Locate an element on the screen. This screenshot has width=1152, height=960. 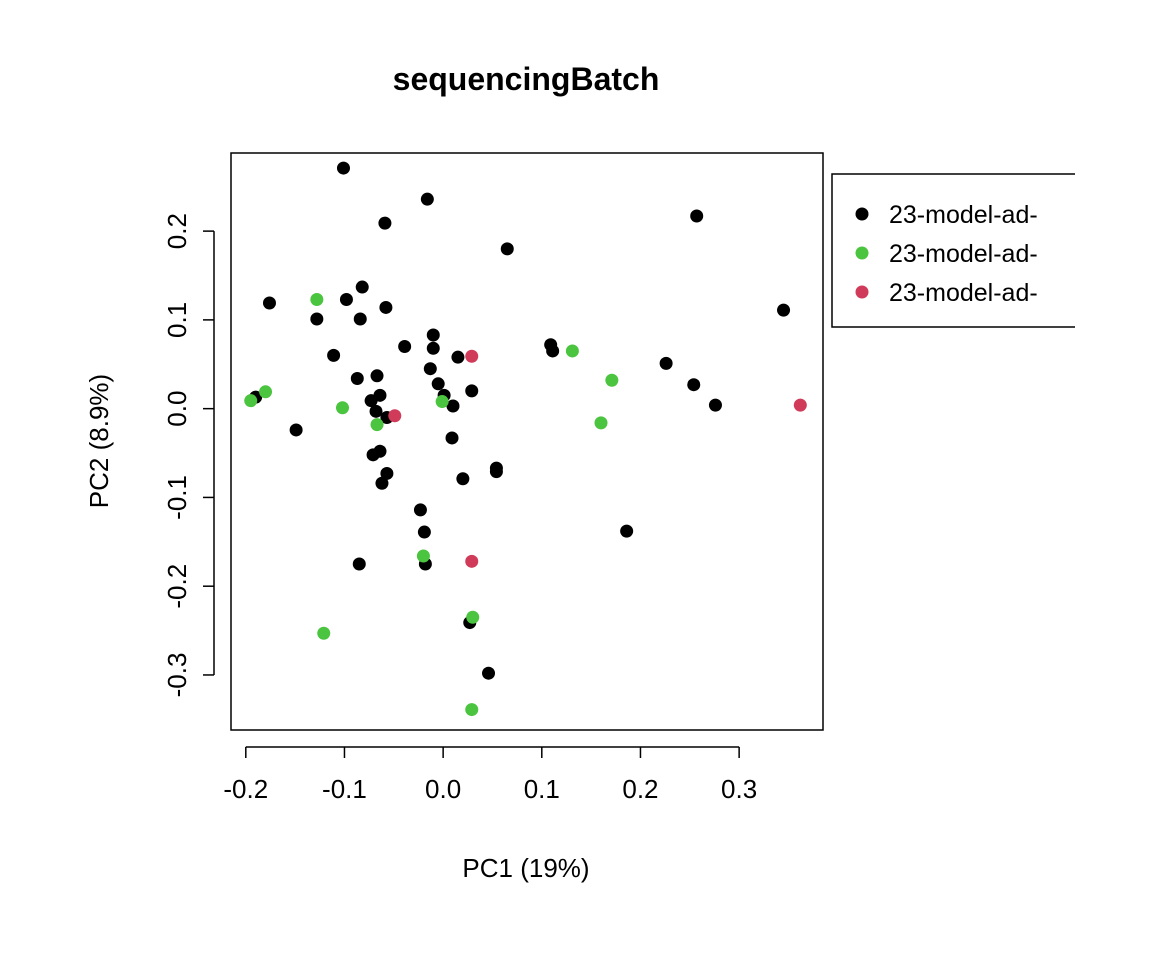
y-tick-label: -0.2 is located at coordinates (177, 586).